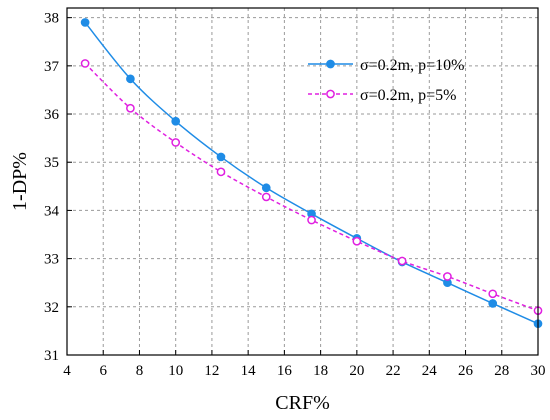 This screenshot has height=420, width=550. I want to click on y-tick-label: 31, so click(51, 356).